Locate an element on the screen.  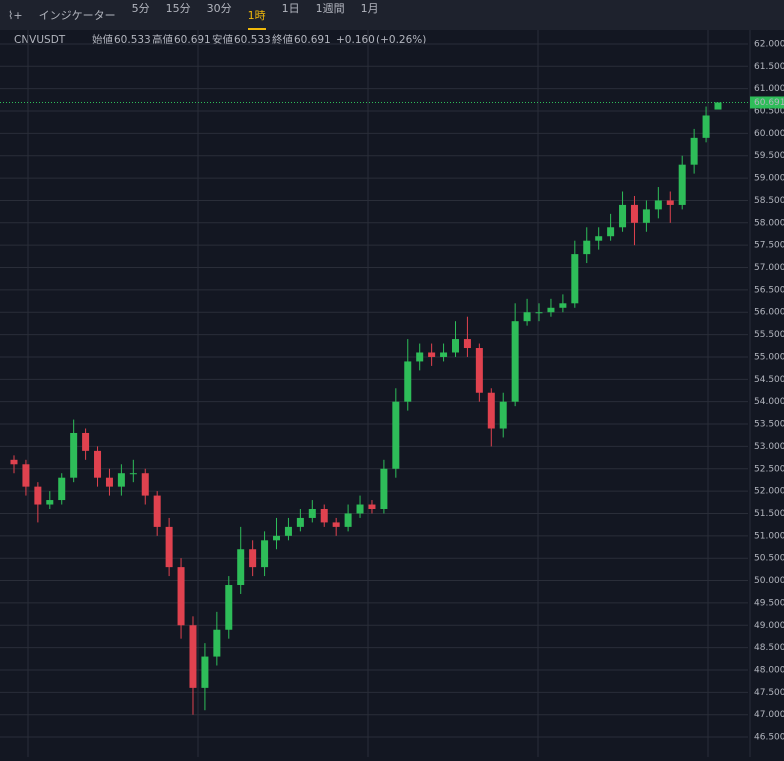
y-tick-label: 60.500 is located at coordinates (769, 112).